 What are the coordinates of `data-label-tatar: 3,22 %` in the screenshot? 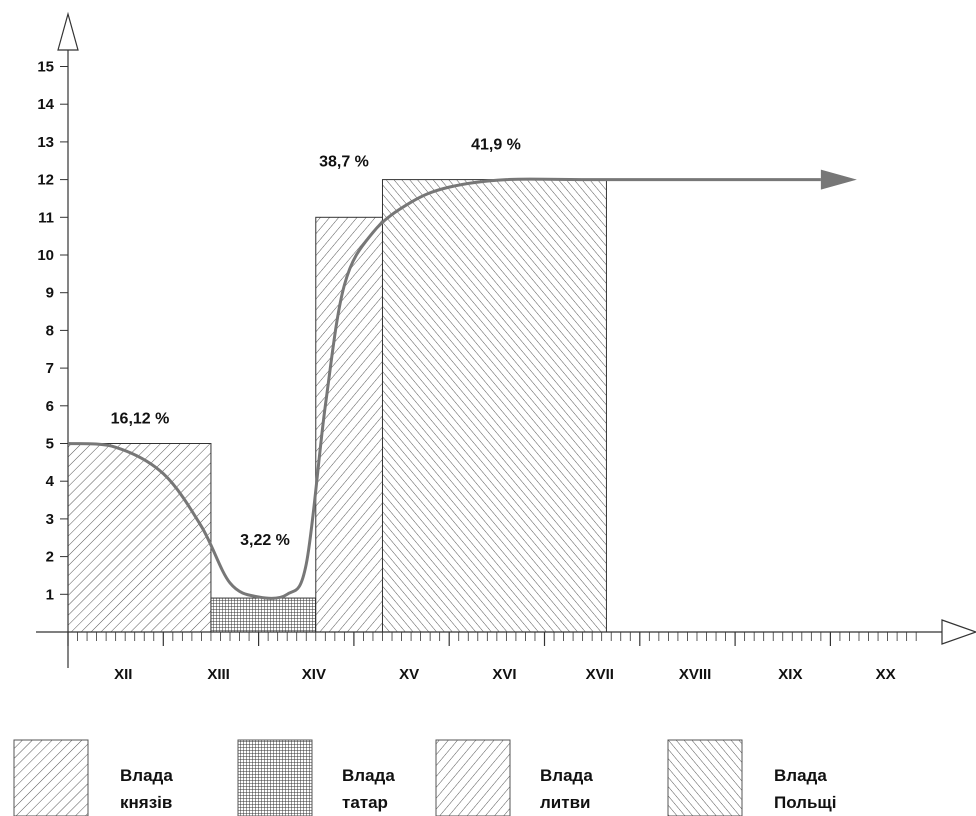 It's located at (265, 540).